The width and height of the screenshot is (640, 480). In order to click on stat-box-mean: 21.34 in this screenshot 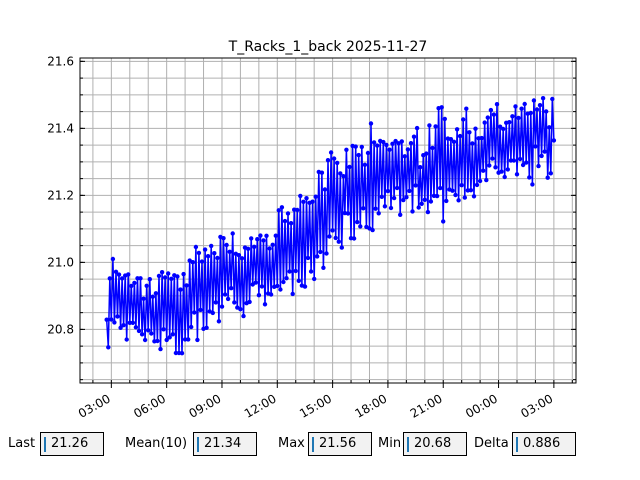, I will do `click(225, 444)`.